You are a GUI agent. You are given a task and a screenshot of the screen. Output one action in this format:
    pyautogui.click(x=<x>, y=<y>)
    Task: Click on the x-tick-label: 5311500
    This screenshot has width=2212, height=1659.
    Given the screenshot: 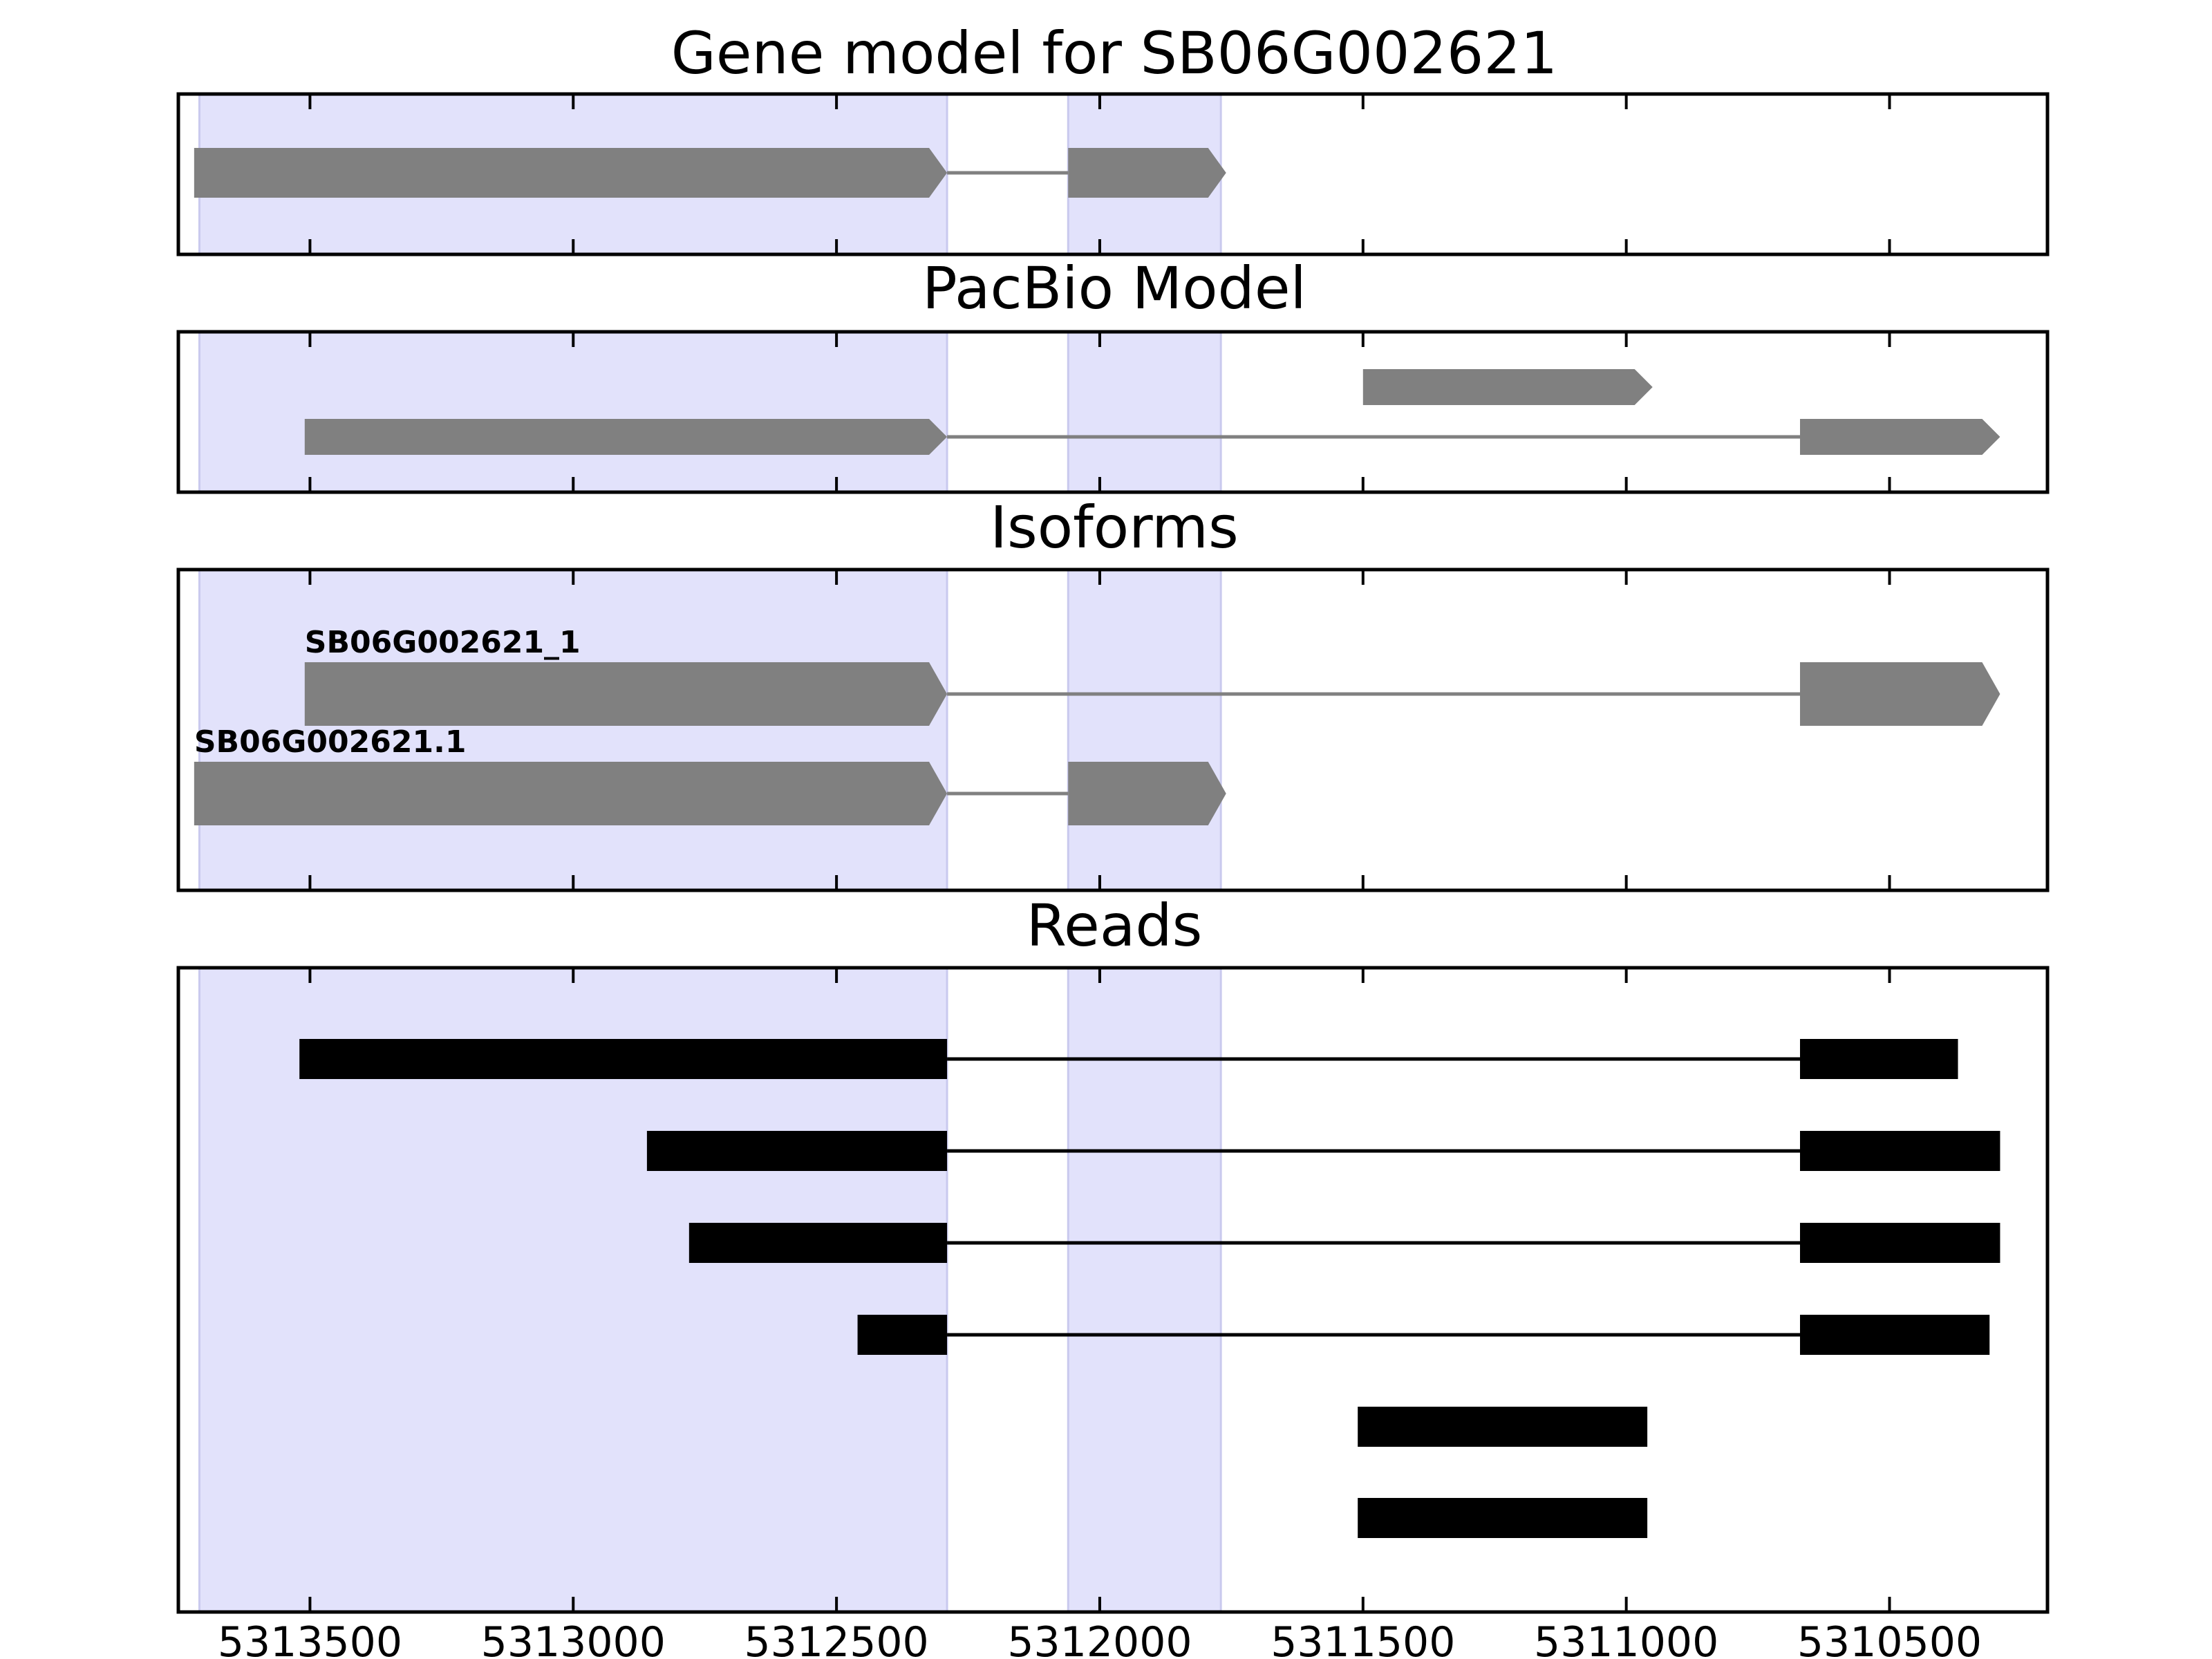 What is the action you would take?
    pyautogui.click(x=1363, y=1638)
    